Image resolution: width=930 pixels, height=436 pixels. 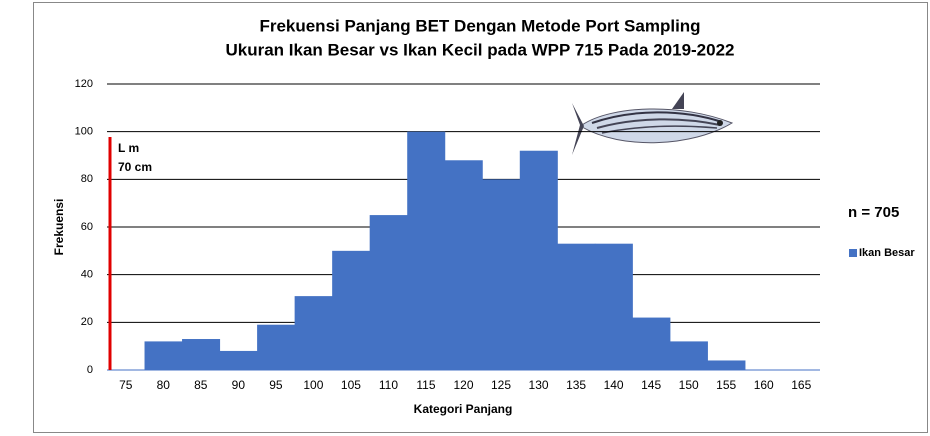 I want to click on annotation: n = 705, so click(x=873, y=212).